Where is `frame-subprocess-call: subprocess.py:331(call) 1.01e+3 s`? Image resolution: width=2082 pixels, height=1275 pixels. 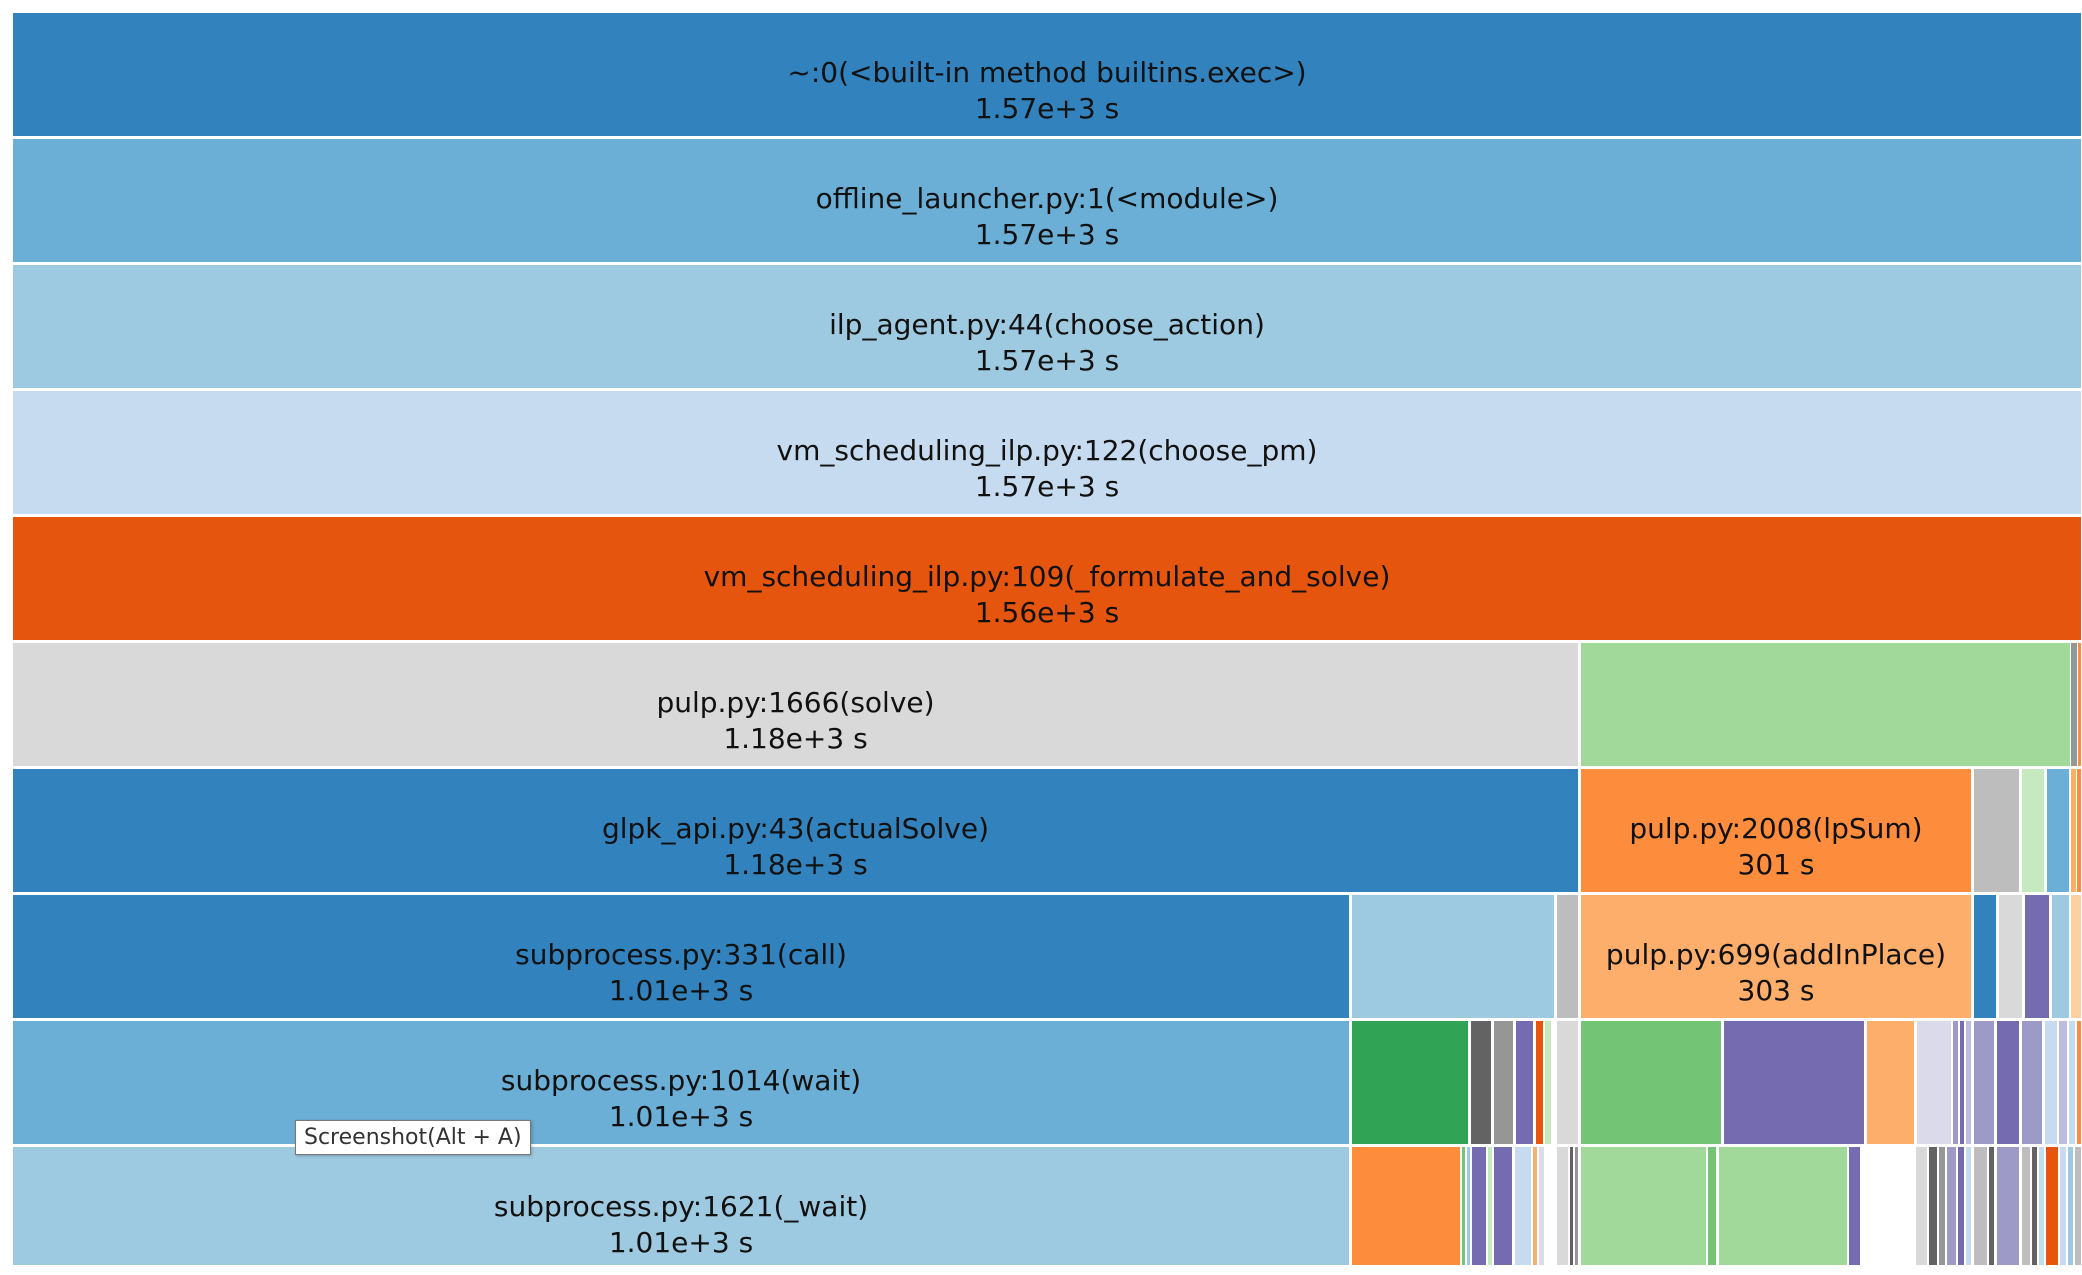 frame-subprocess-call: subprocess.py:331(call) 1.01e+3 s is located at coordinates (681, 956).